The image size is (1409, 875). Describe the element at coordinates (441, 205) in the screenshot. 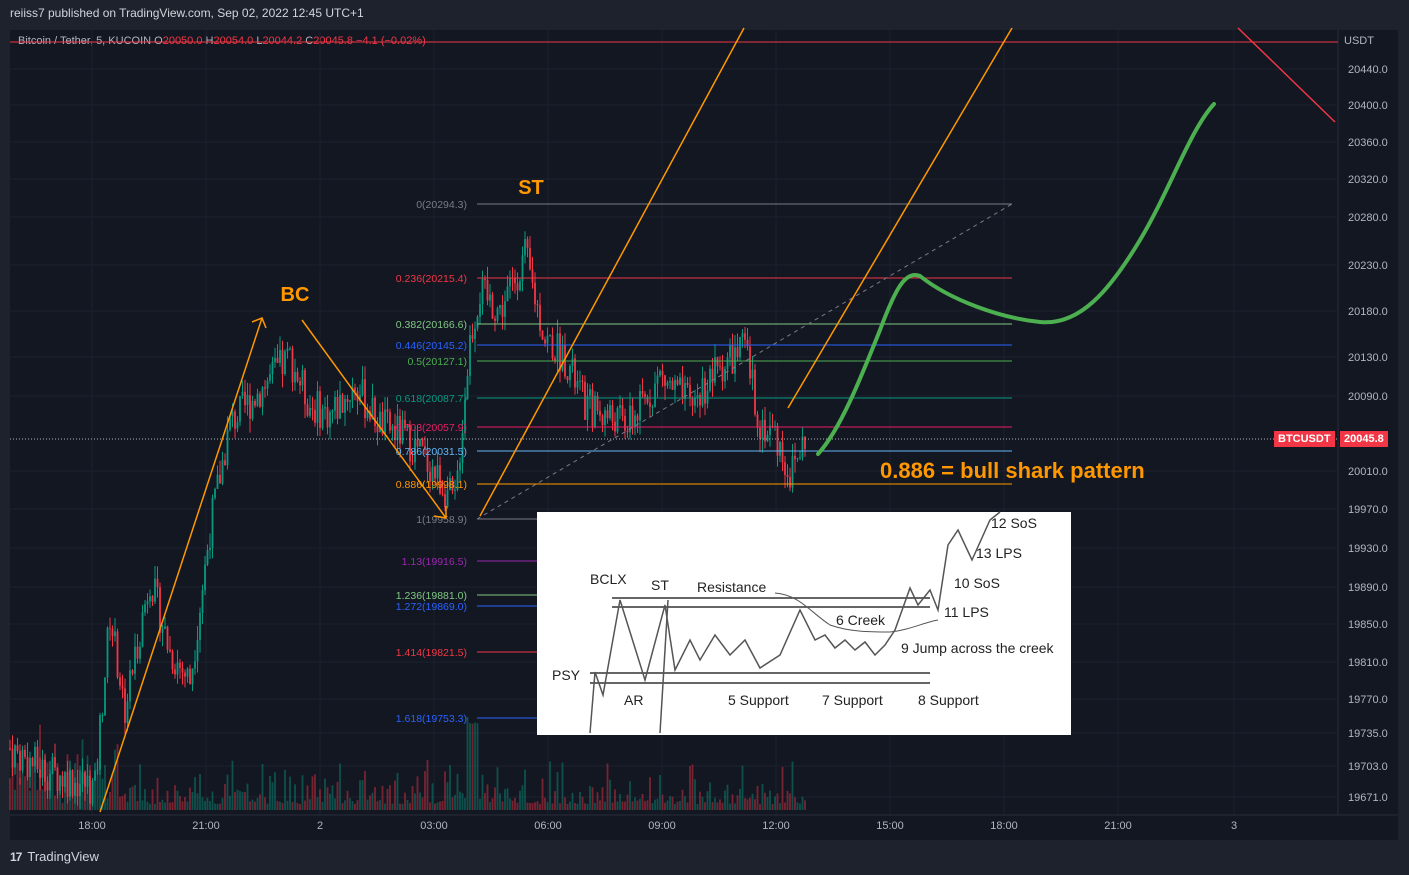

I see `fib-level-label: 0(20294.3)` at that location.